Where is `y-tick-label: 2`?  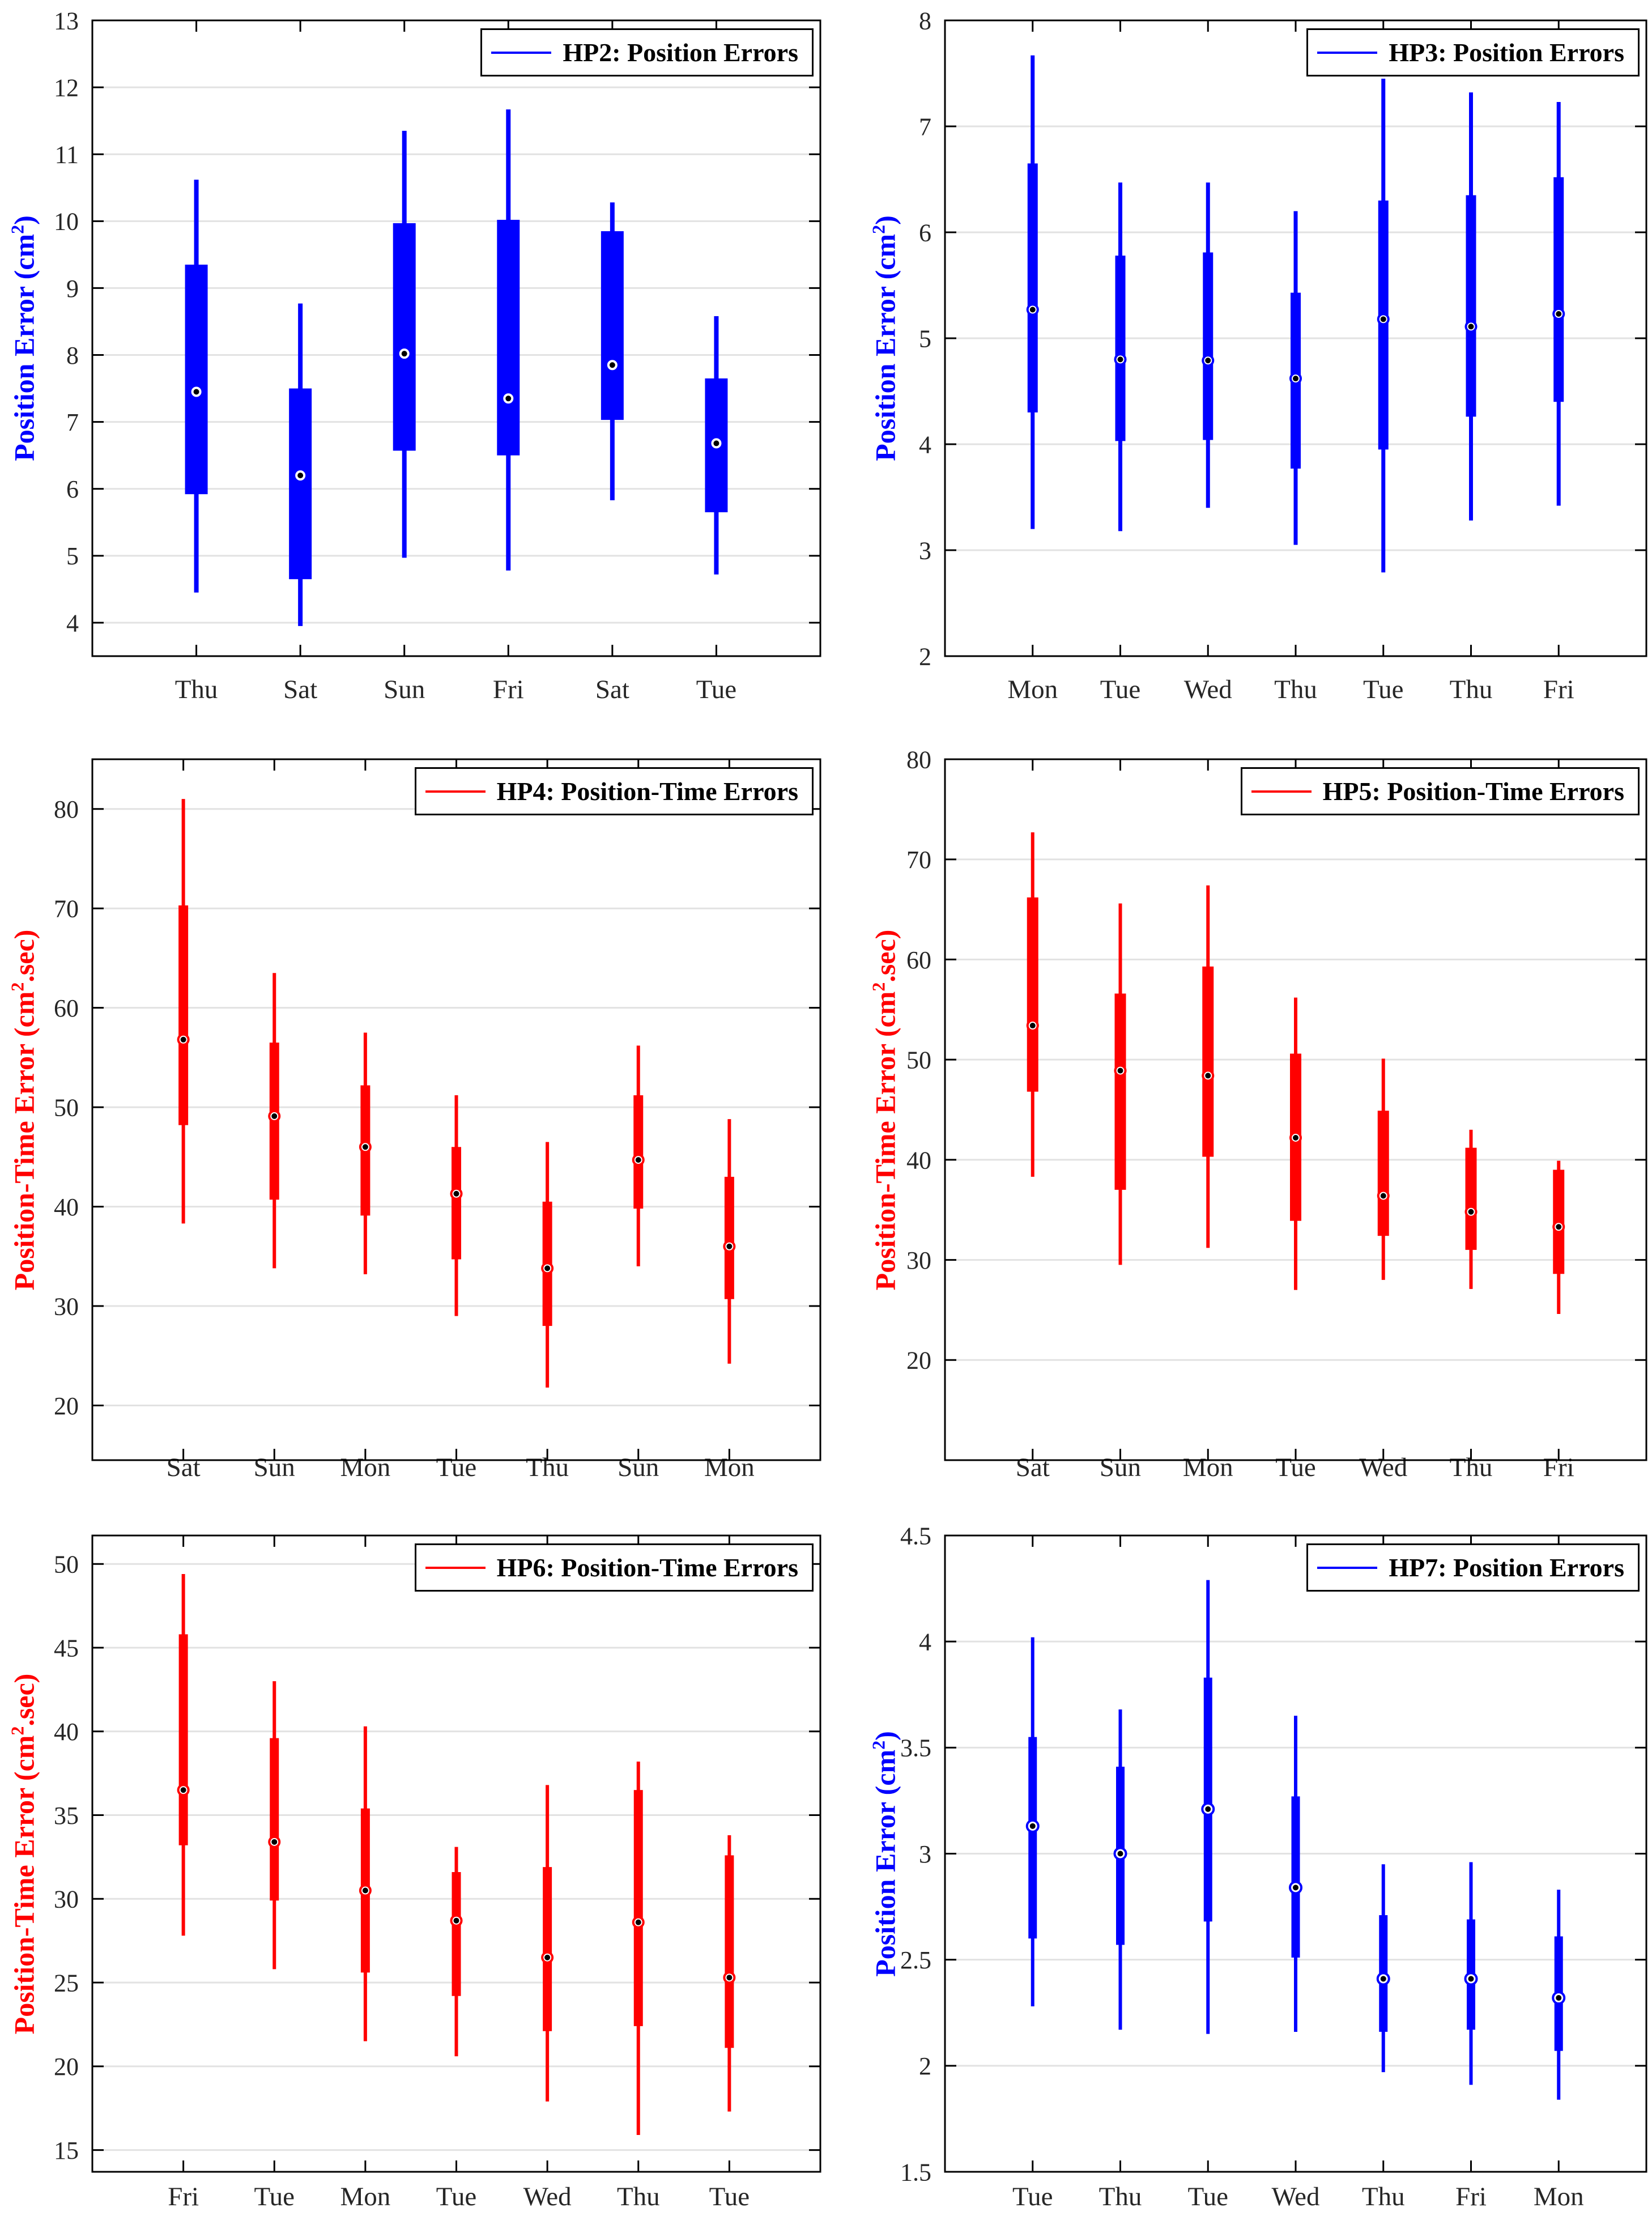 y-tick-label: 2 is located at coordinates (925, 656).